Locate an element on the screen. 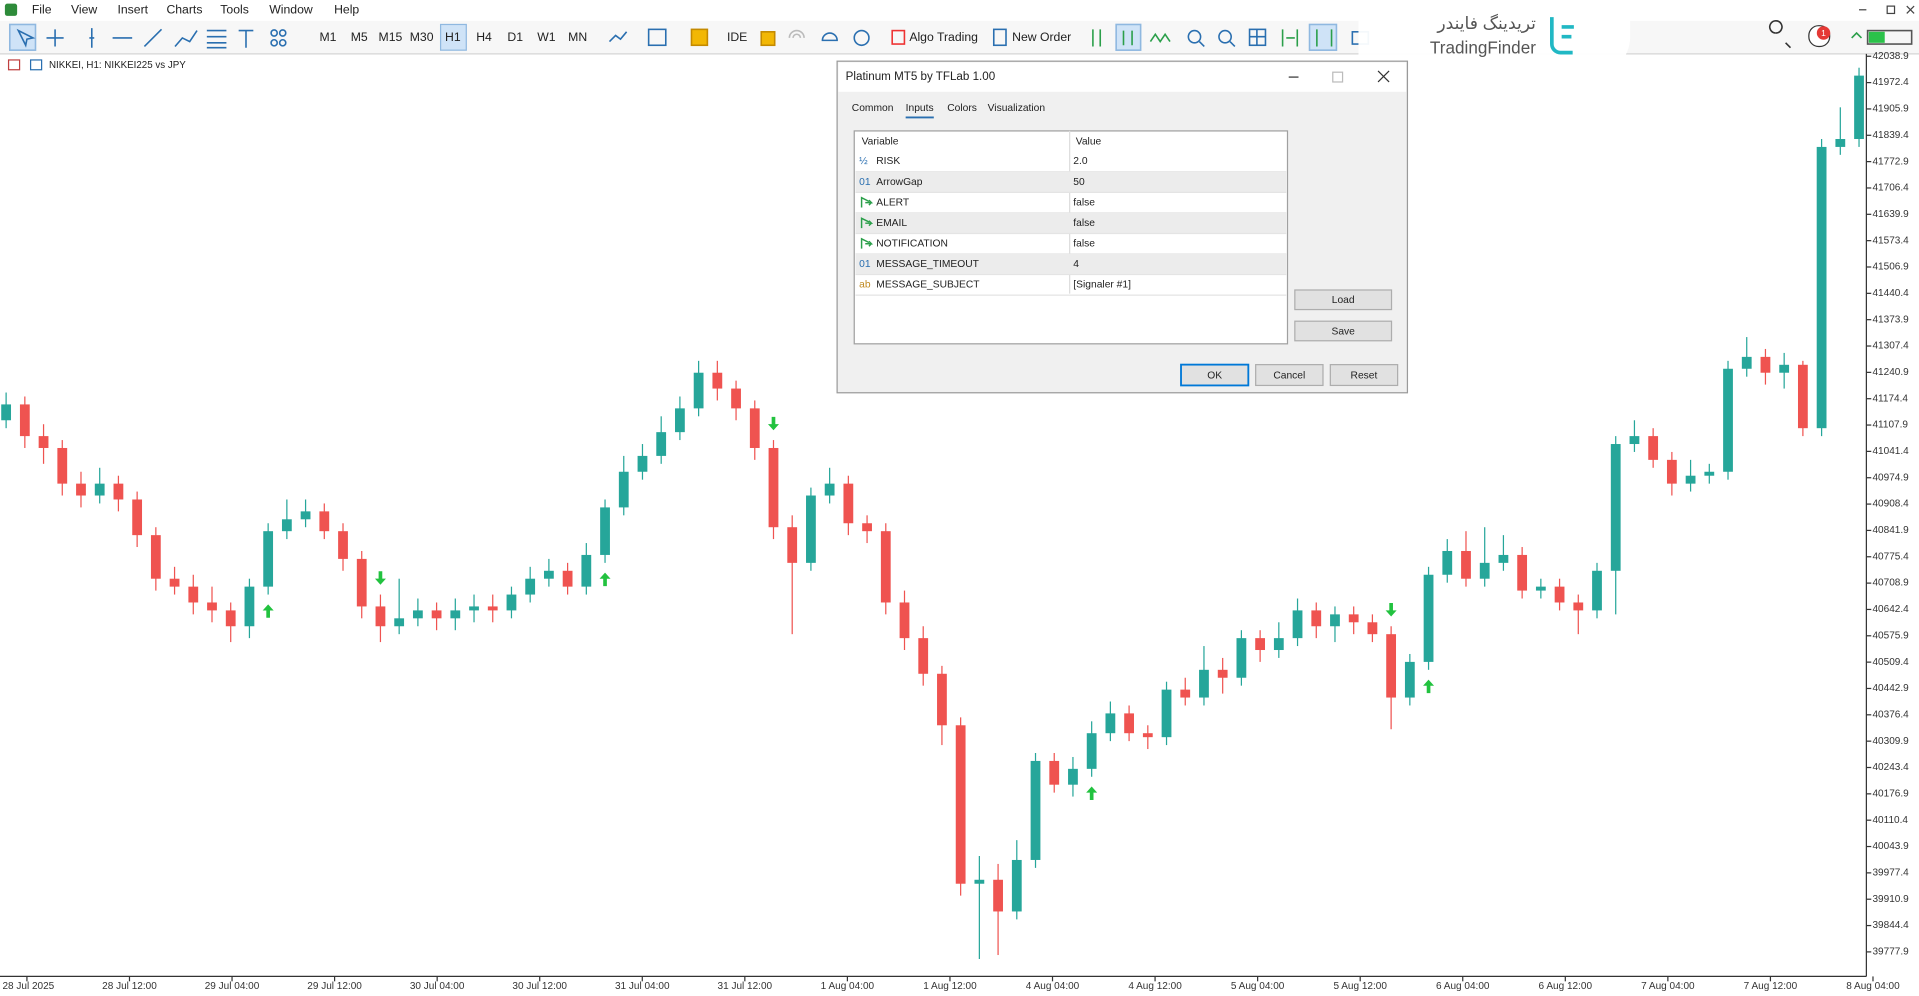  ide-button: IDE is located at coordinates (737, 37).